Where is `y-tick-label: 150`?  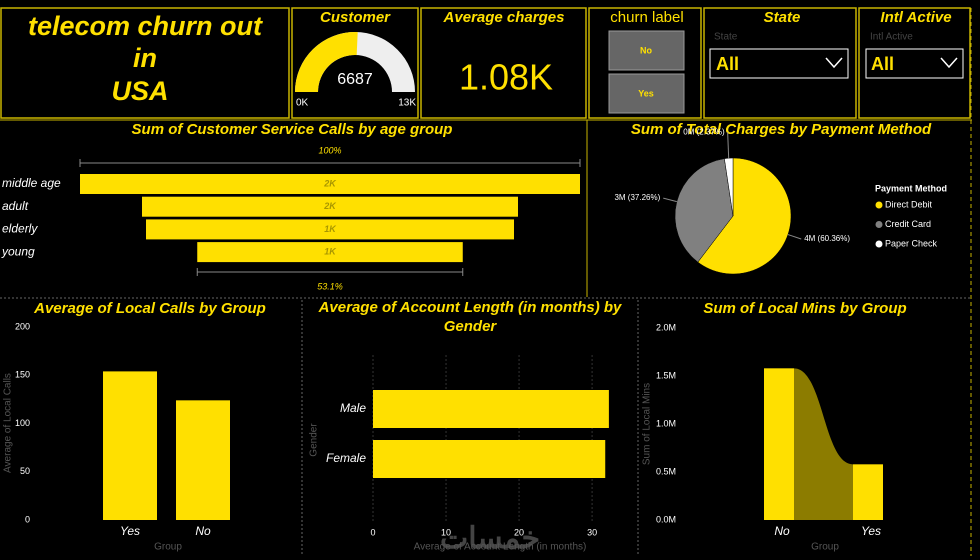
y-tick-label: 150 is located at coordinates (22, 375).